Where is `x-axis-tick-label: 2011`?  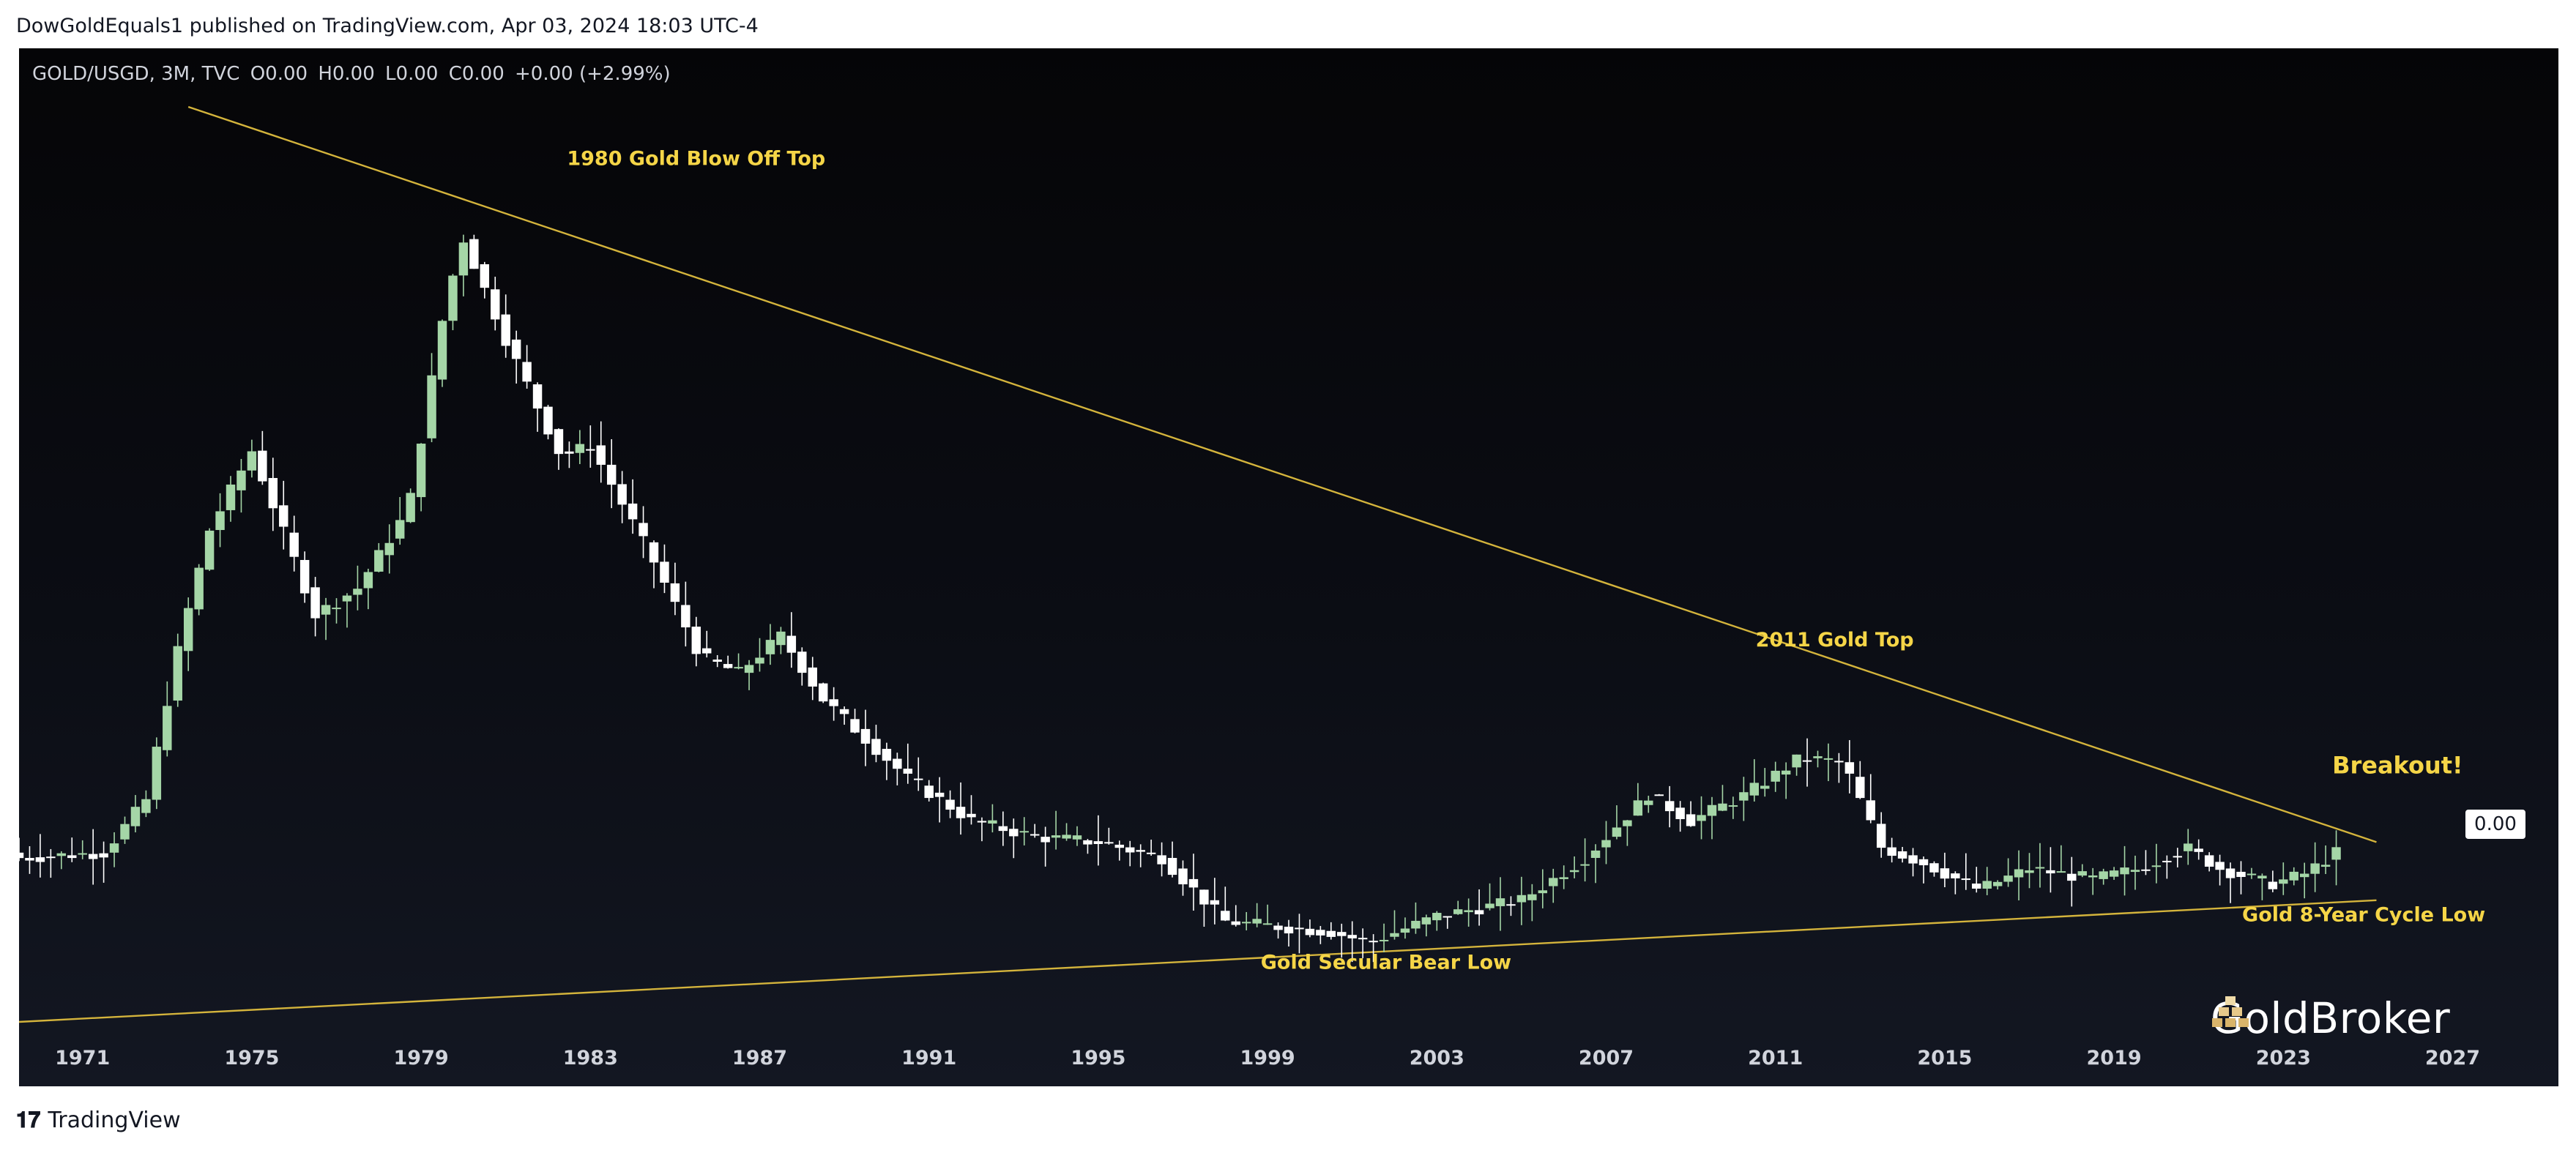
x-axis-tick-label: 2011 is located at coordinates (1775, 1058).